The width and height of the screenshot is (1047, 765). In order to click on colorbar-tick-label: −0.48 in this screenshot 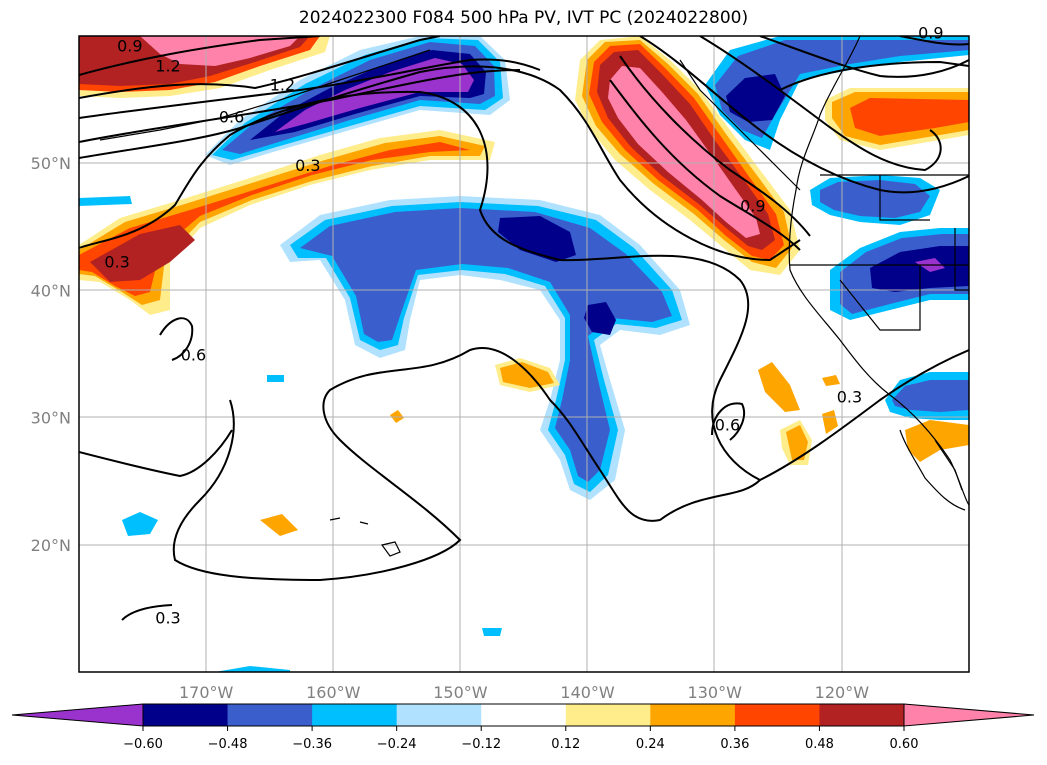, I will do `click(228, 744)`.